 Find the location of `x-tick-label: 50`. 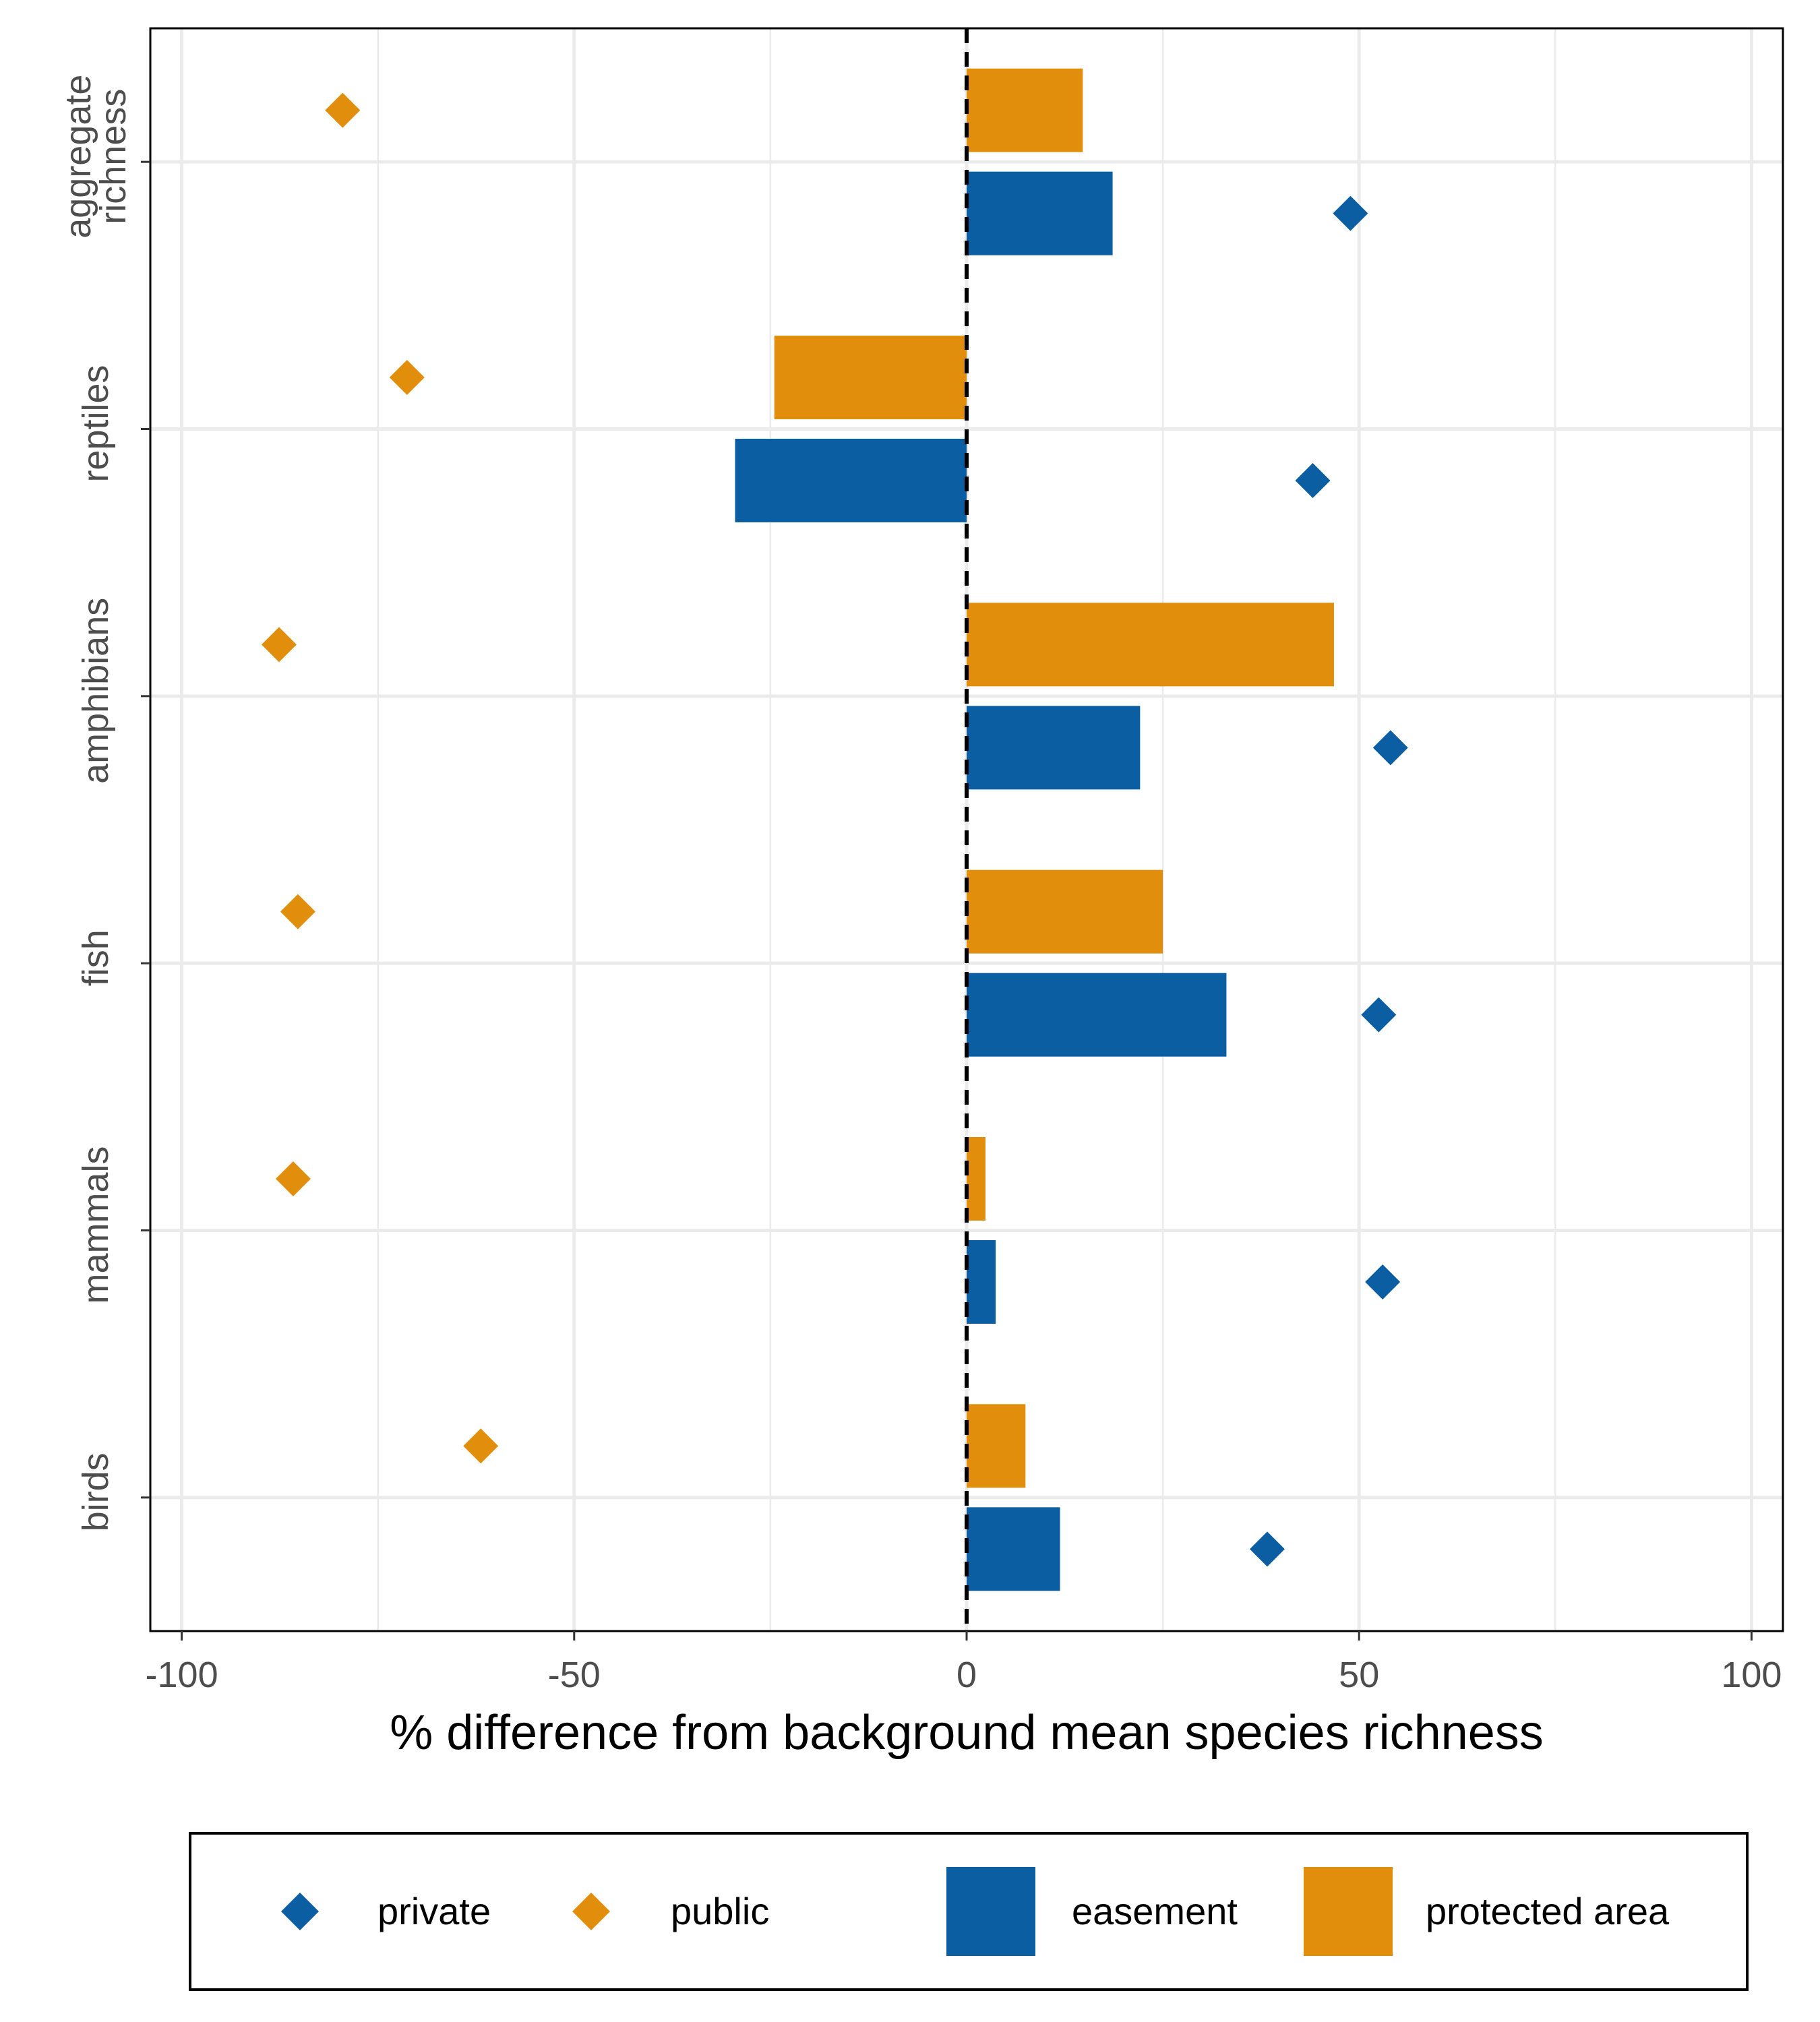

x-tick-label: 50 is located at coordinates (1359, 1675).